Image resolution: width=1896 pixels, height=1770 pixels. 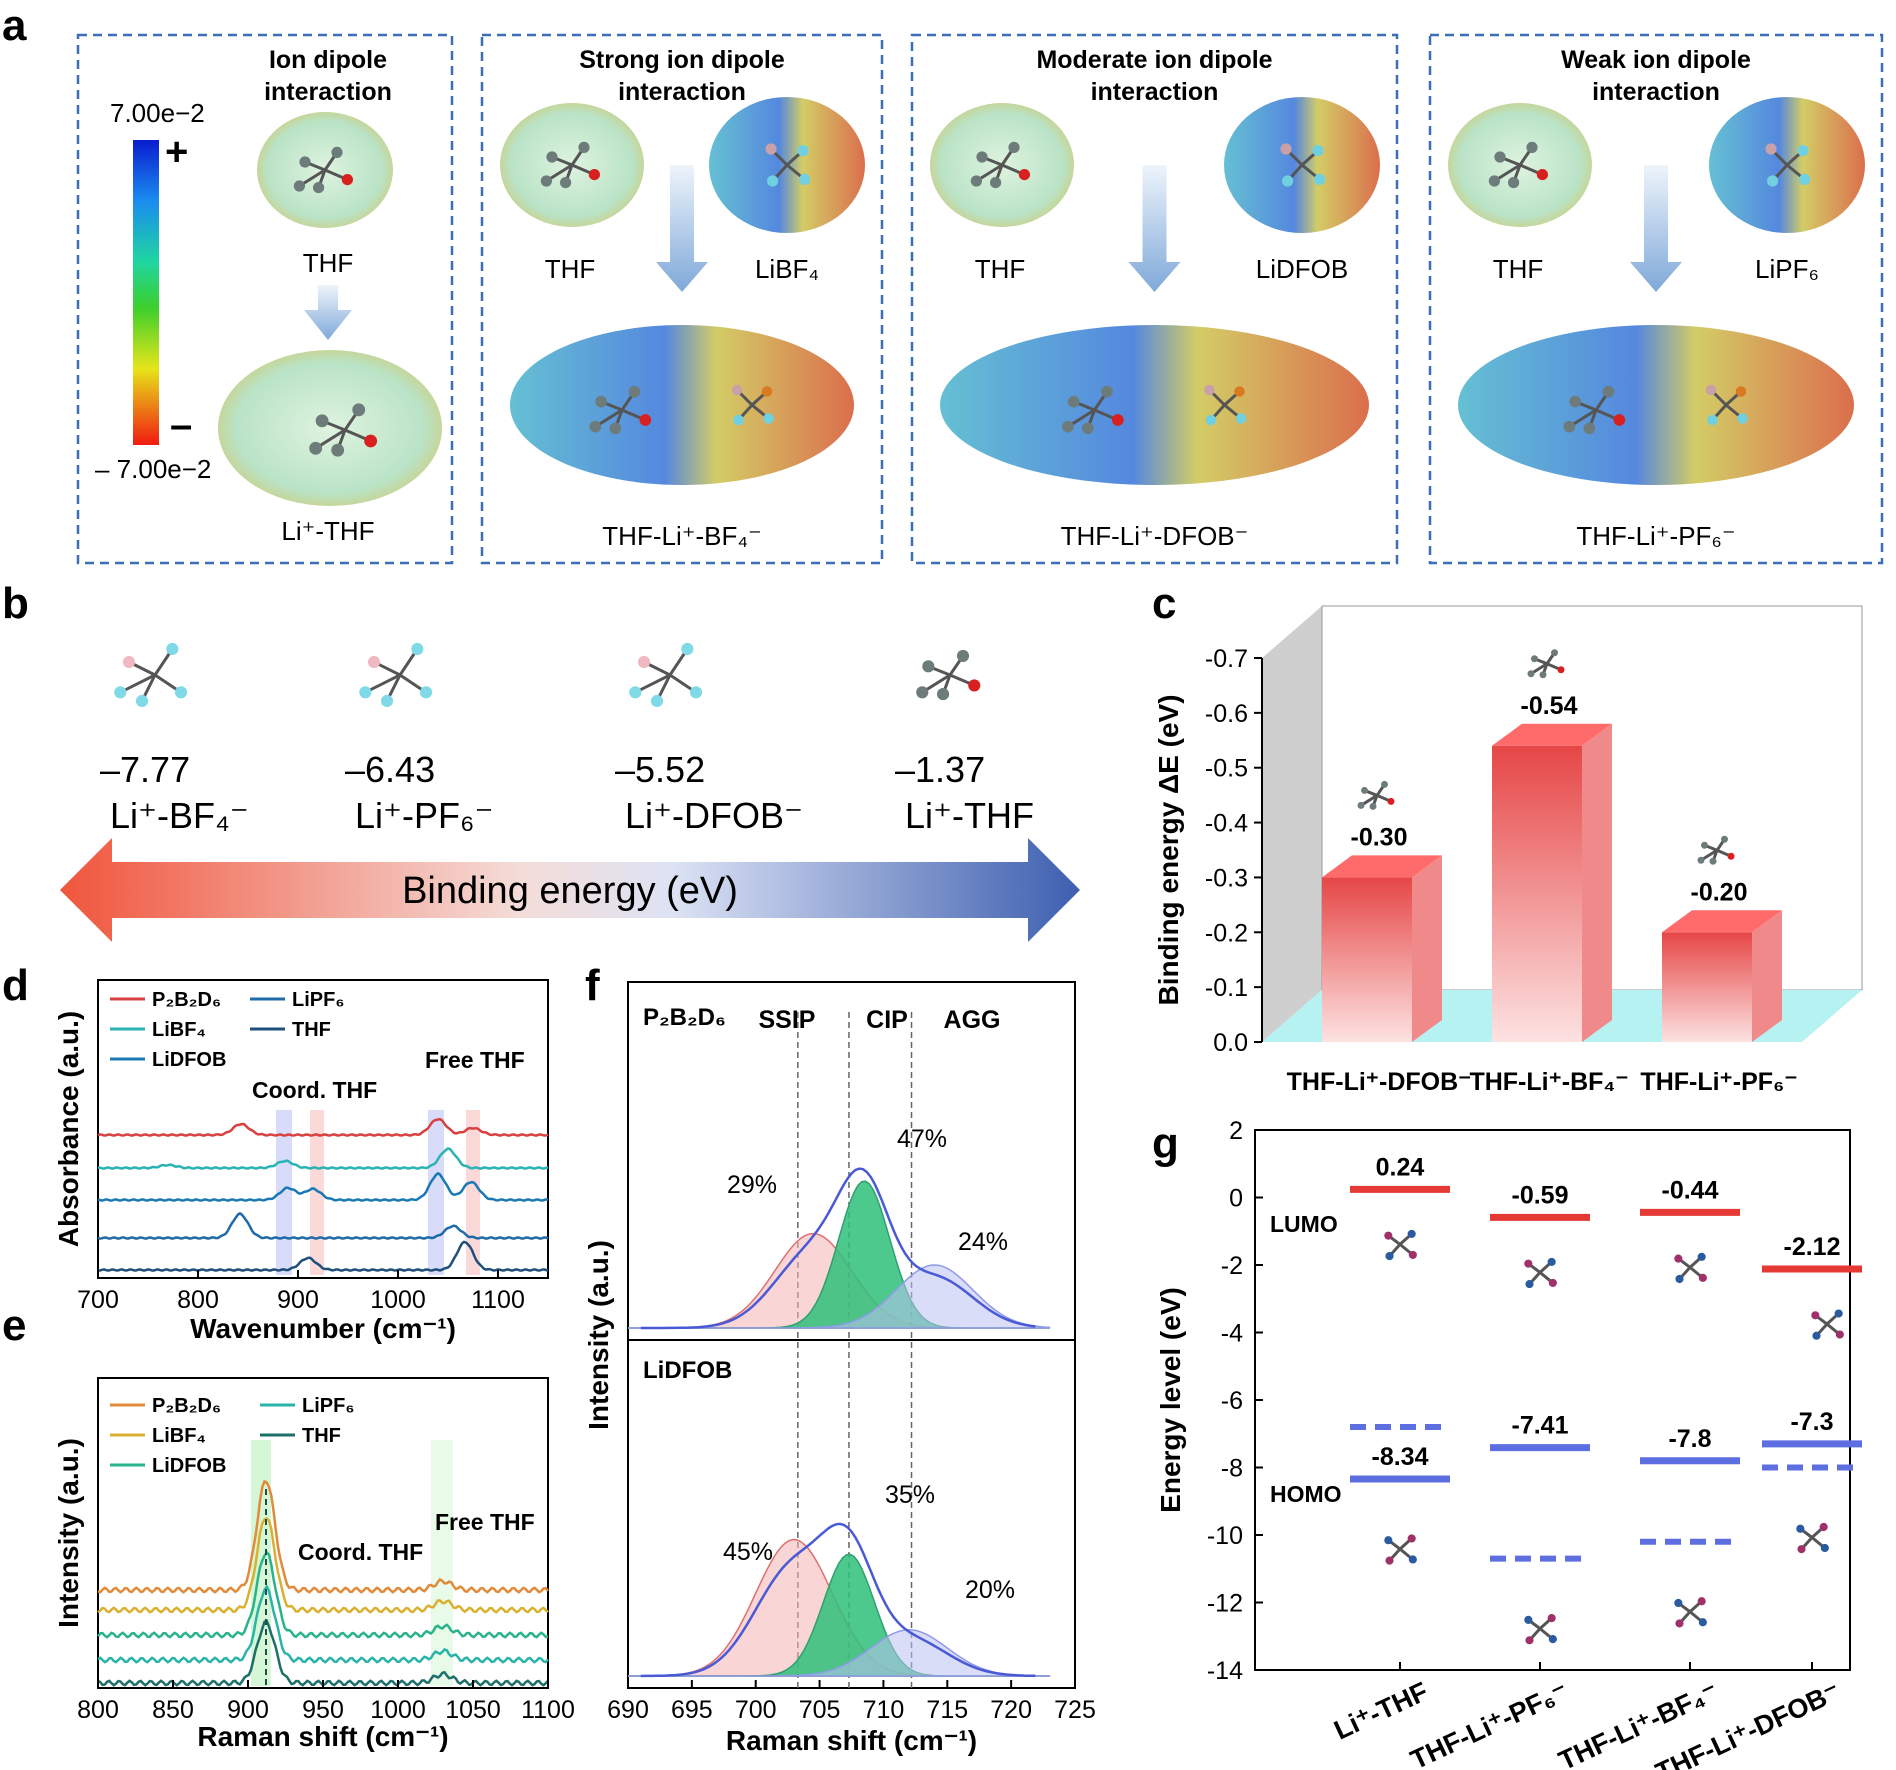 What do you see at coordinates (1000, 269) in the screenshot?
I see `box3-reactant-1: THF` at bounding box center [1000, 269].